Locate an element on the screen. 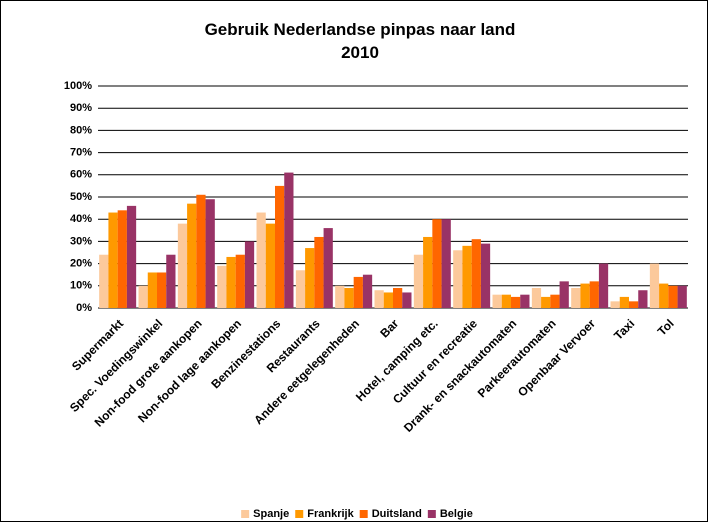  y-tick-label: 20% is located at coordinates (81, 264).